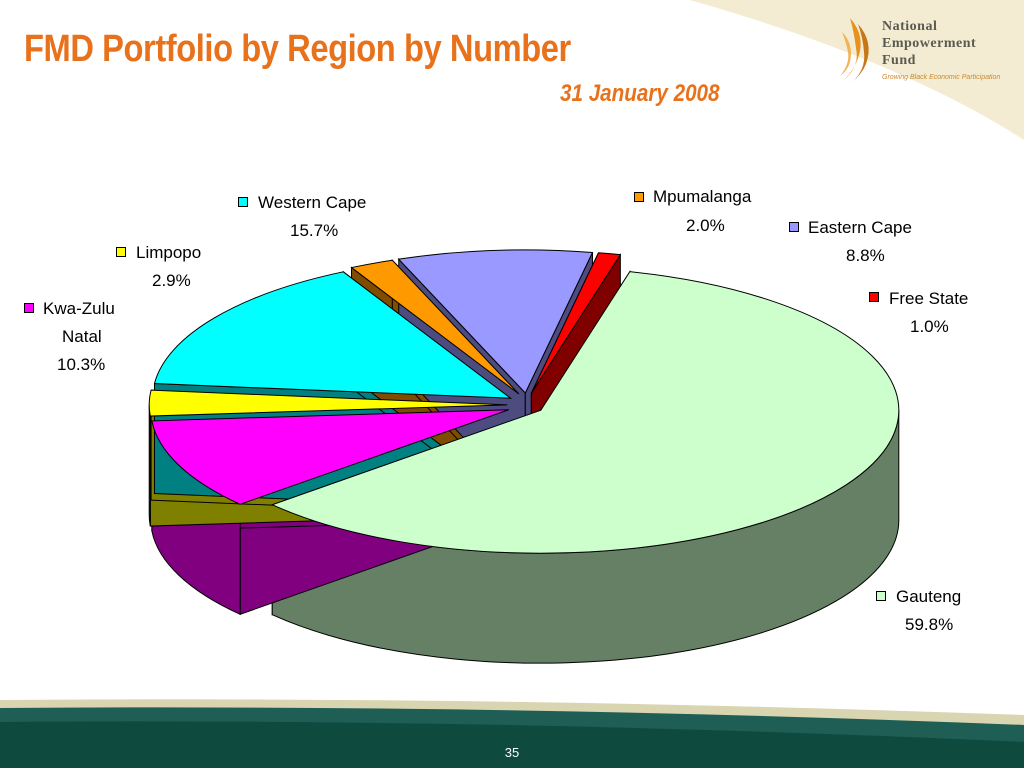 This screenshot has width=1024, height=768. What do you see at coordinates (929, 596) in the screenshot?
I see `legend-label-gauteng: Gauteng` at bounding box center [929, 596].